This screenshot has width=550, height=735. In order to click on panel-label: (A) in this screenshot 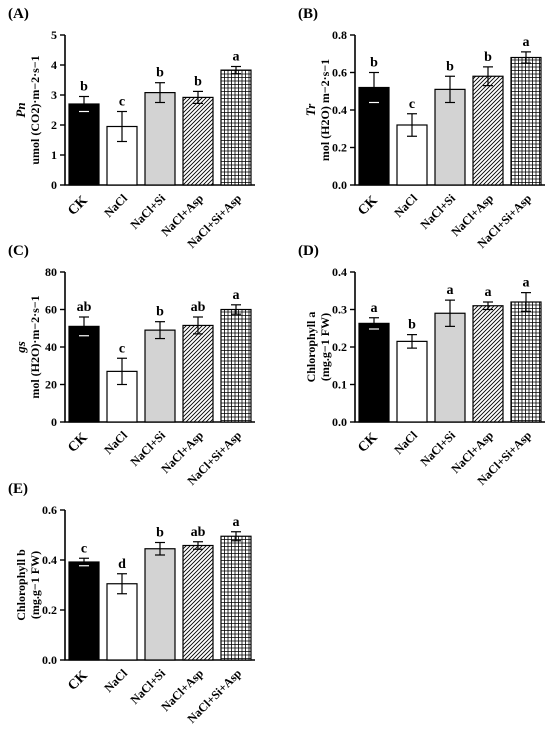, I will do `click(18, 14)`.